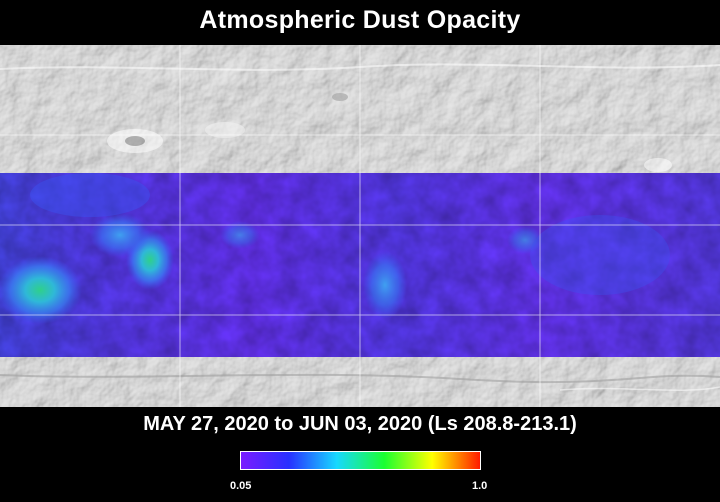 This screenshot has width=720, height=502. I want to click on opacity-colorbar, so click(360, 460).